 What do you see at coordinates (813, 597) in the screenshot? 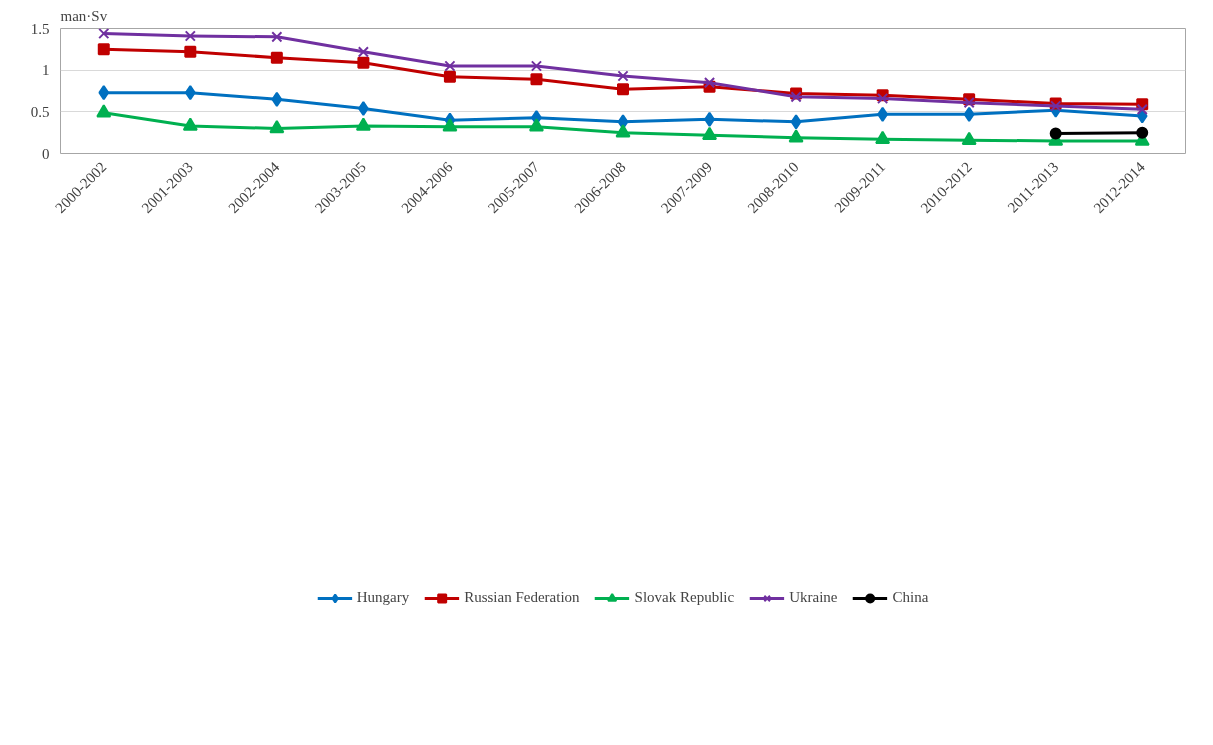
I see `legend-label: Ukraine` at bounding box center [813, 597].